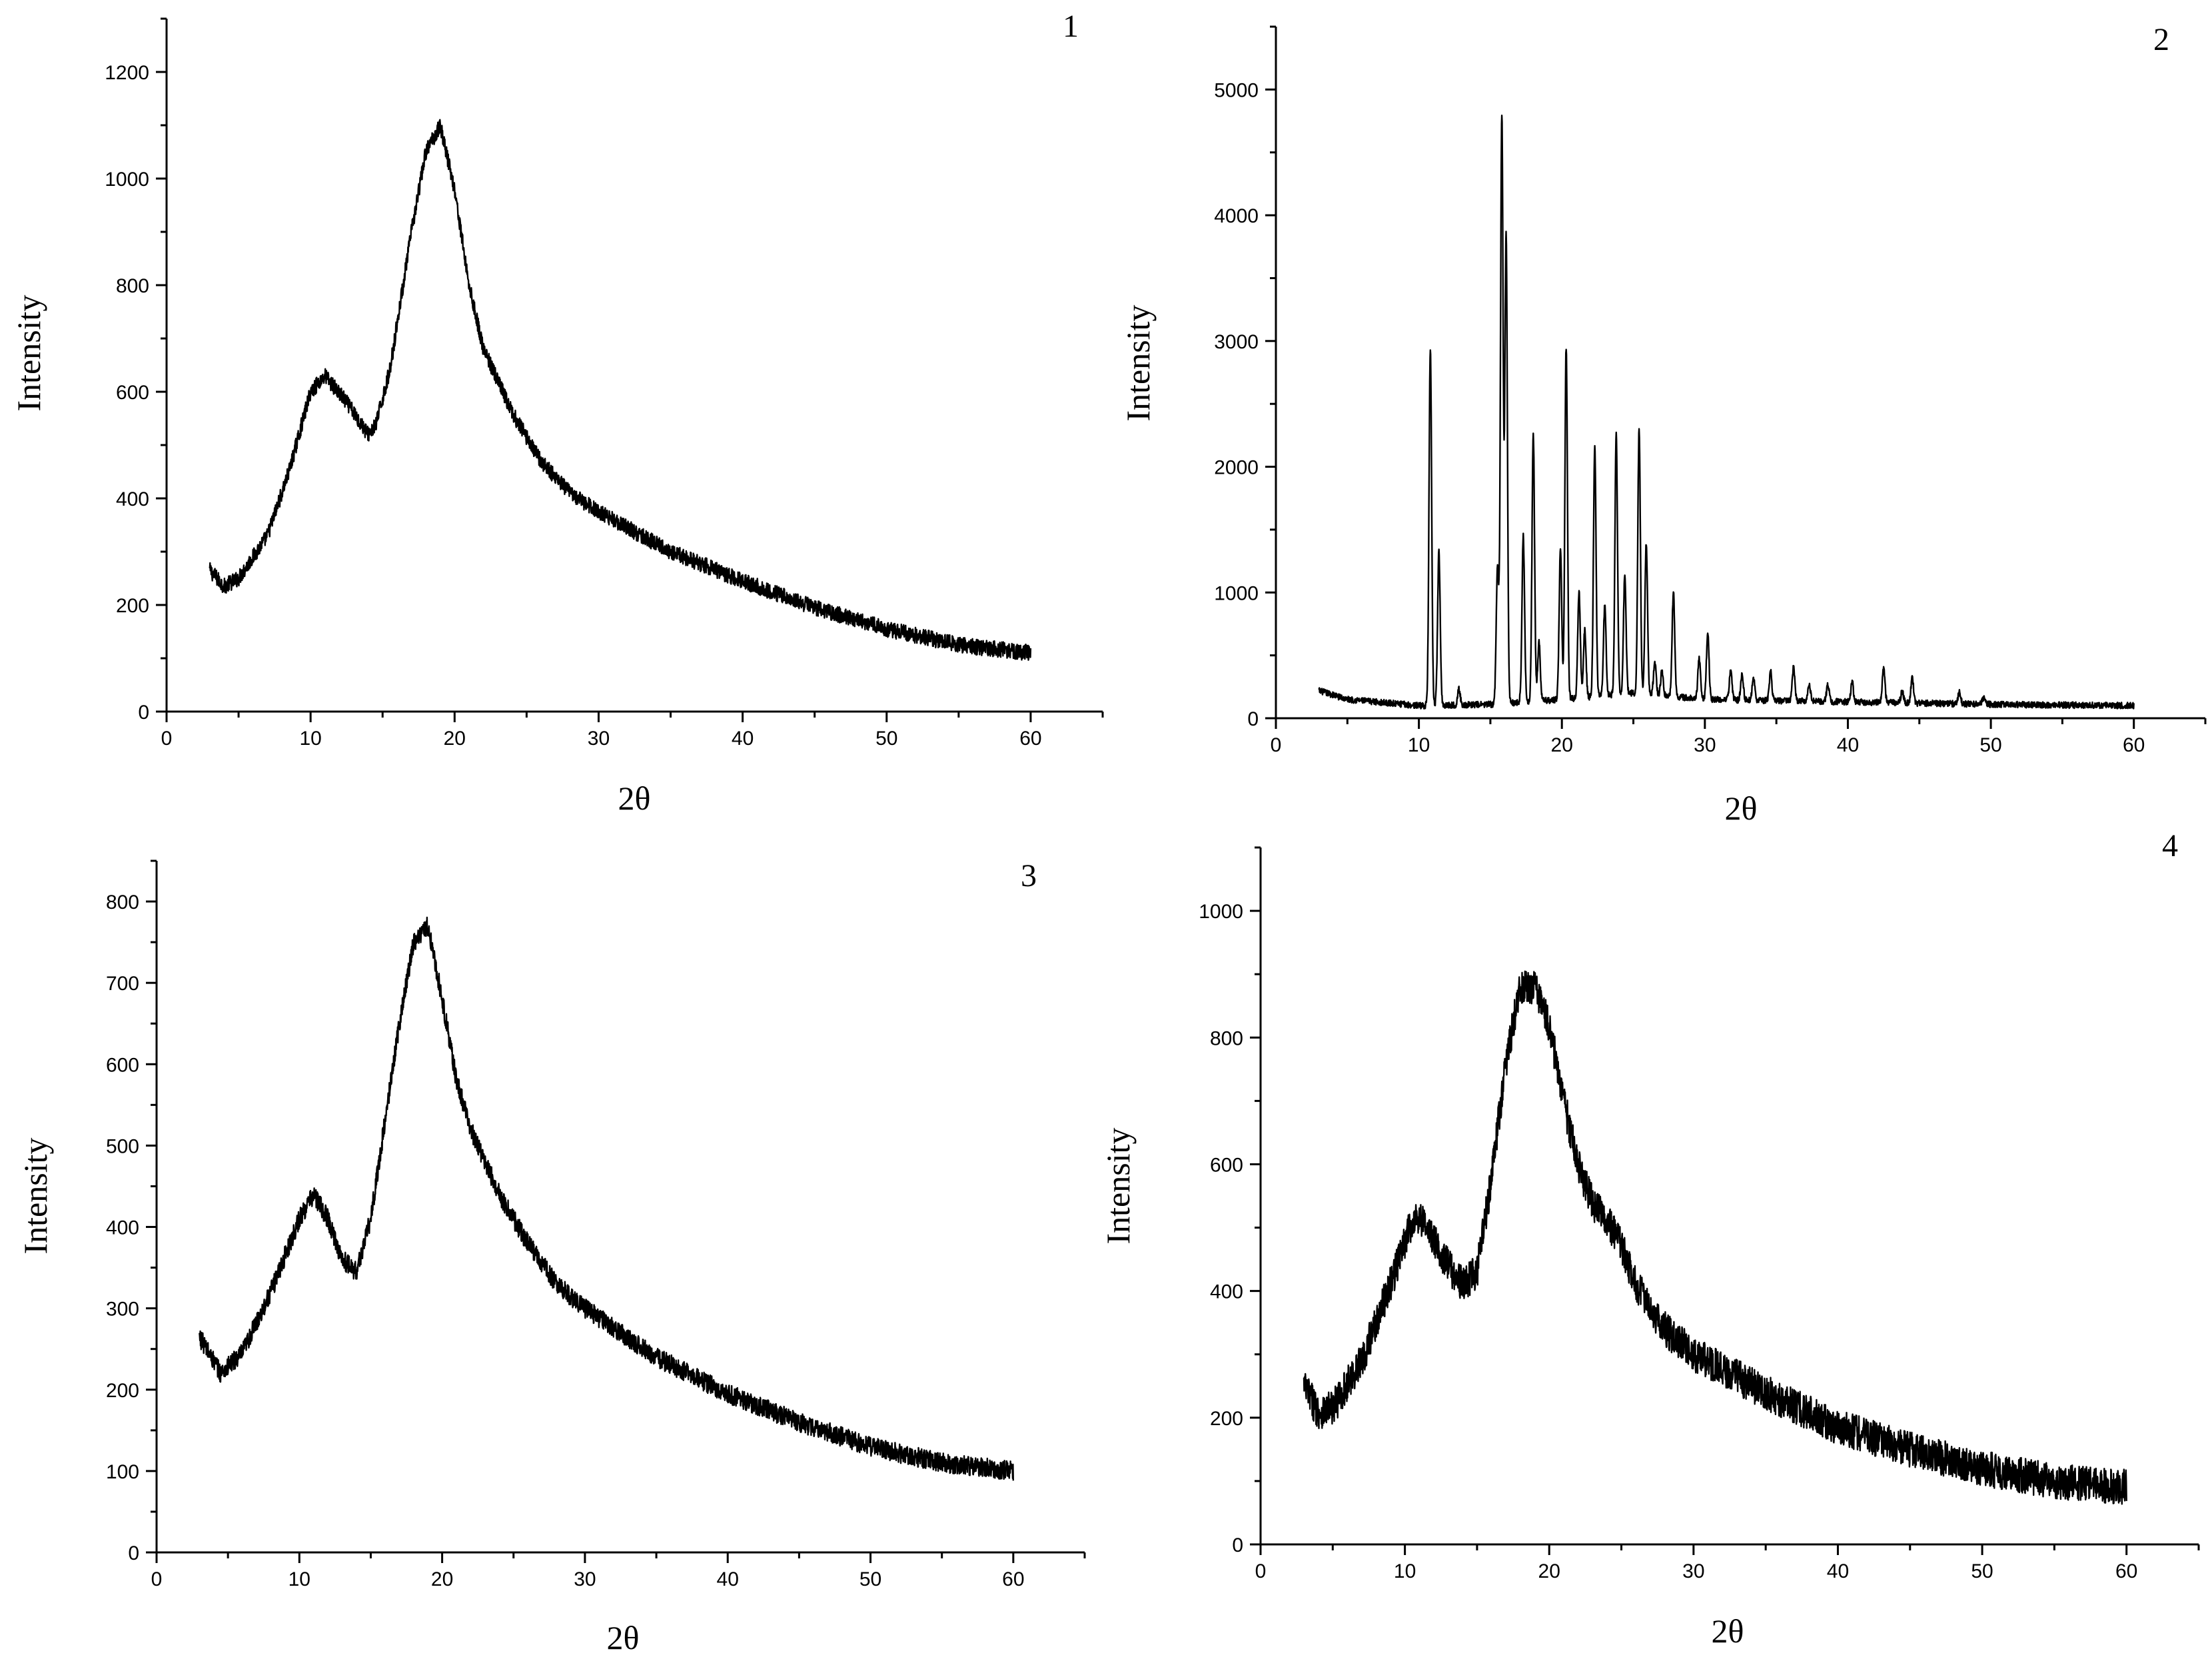 This screenshot has height=1657, width=2212. Describe the element at coordinates (122, 1310) in the screenshot. I see `y-tick-label: 300` at that location.